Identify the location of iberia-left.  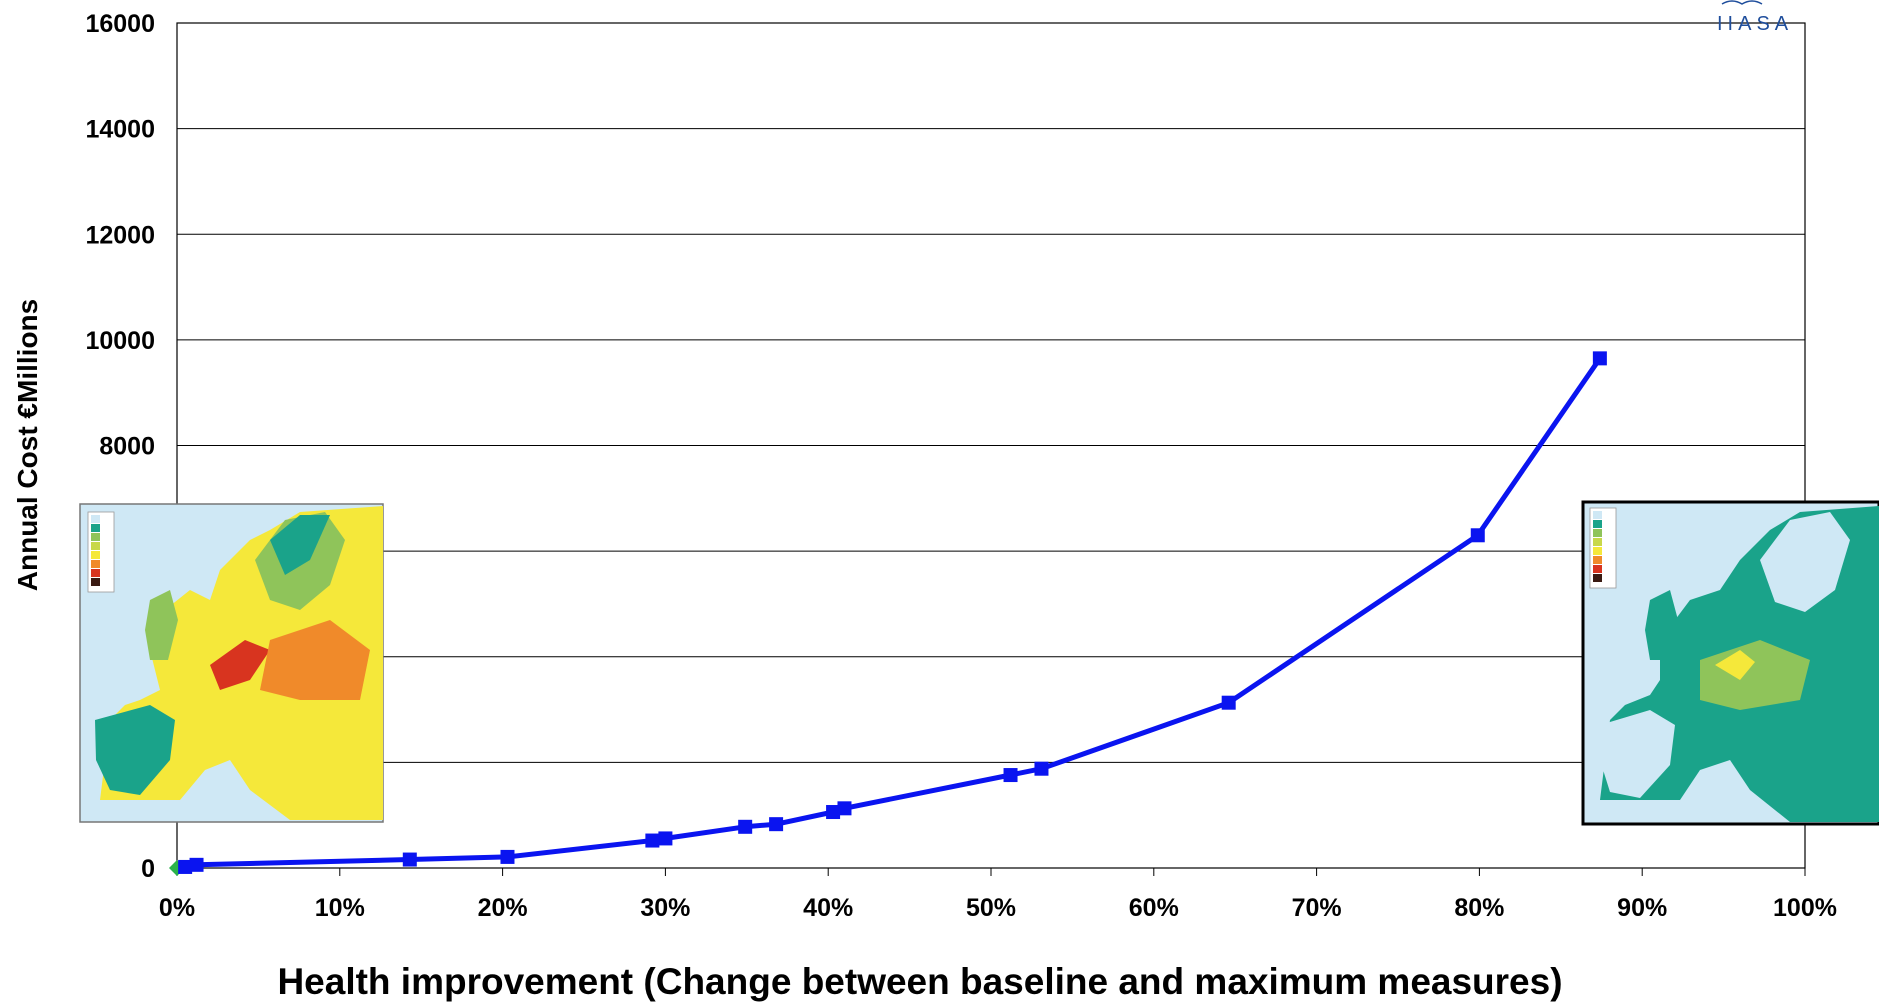
(135, 750).